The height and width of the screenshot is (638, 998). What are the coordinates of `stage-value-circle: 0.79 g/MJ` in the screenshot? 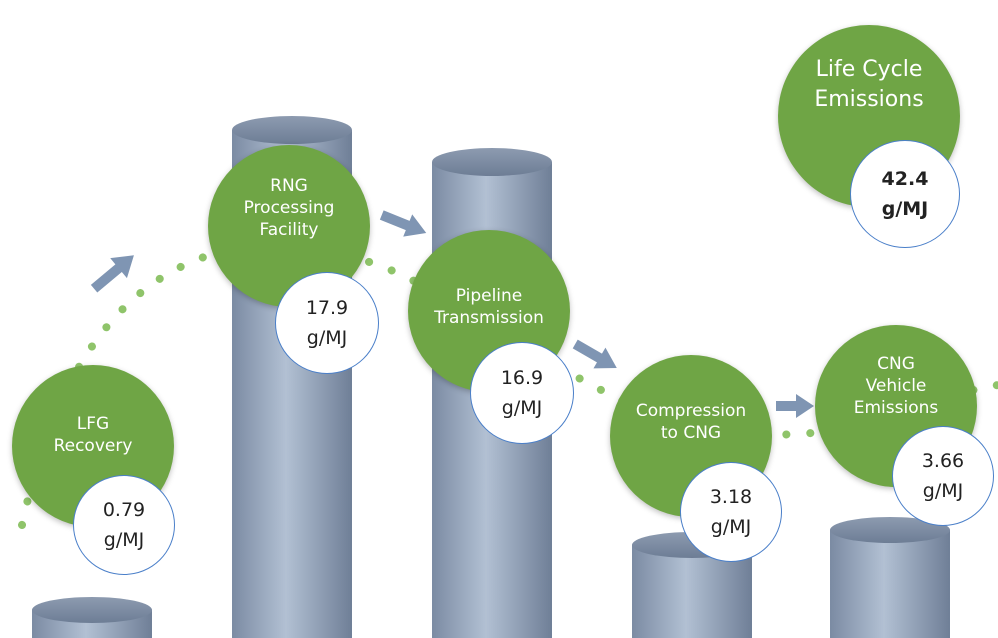 It's located at (124, 525).